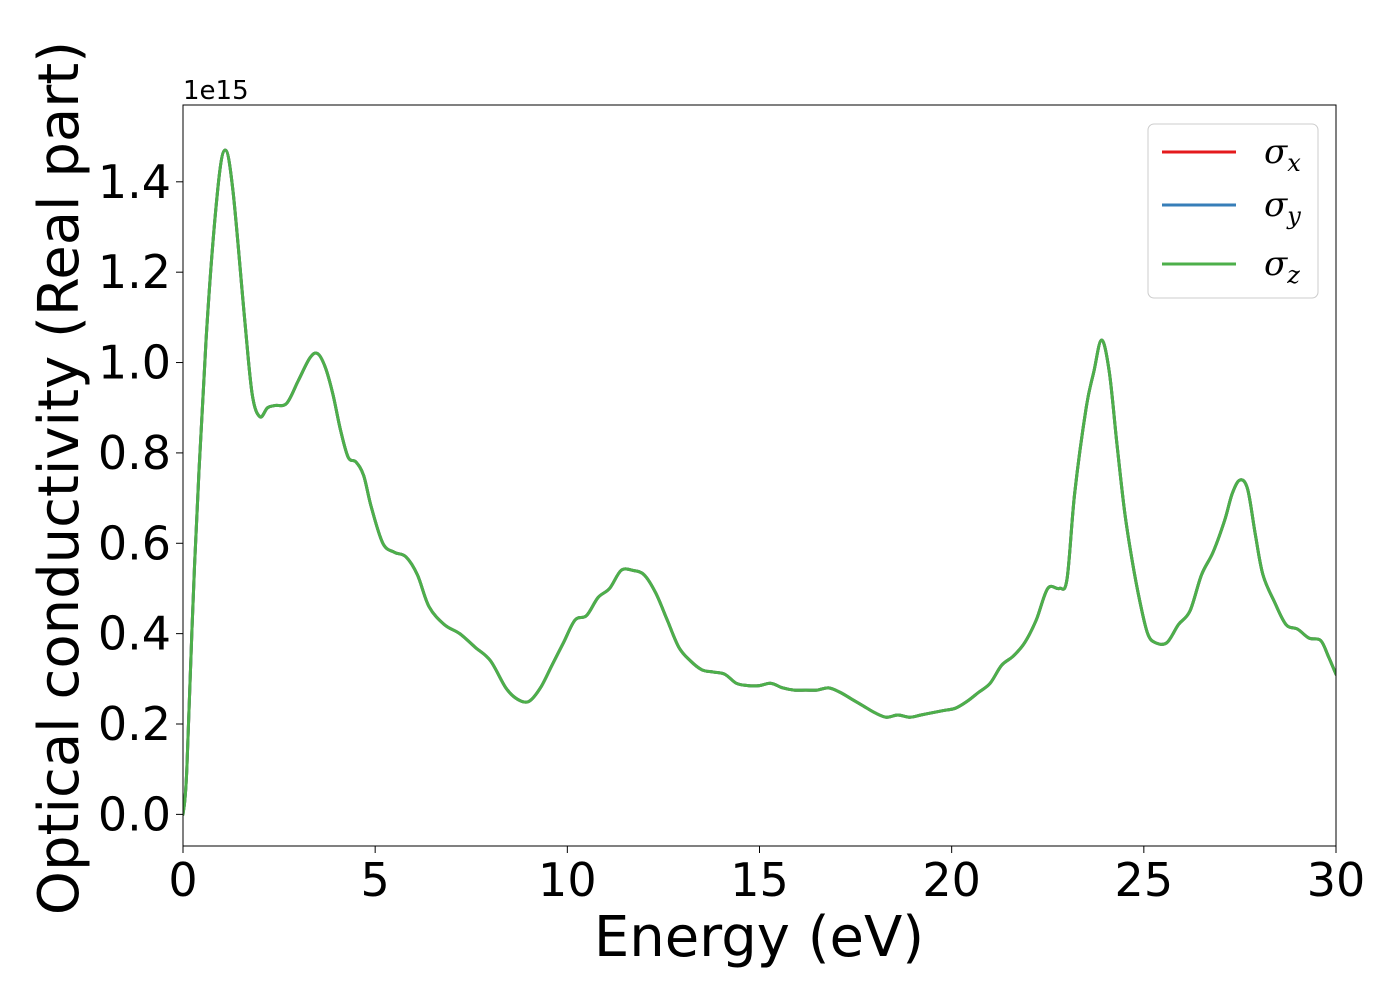 The height and width of the screenshot is (1000, 1400). I want to click on x-axis-ticks: 0 5 10 15 20 25 30, so click(766, 876).